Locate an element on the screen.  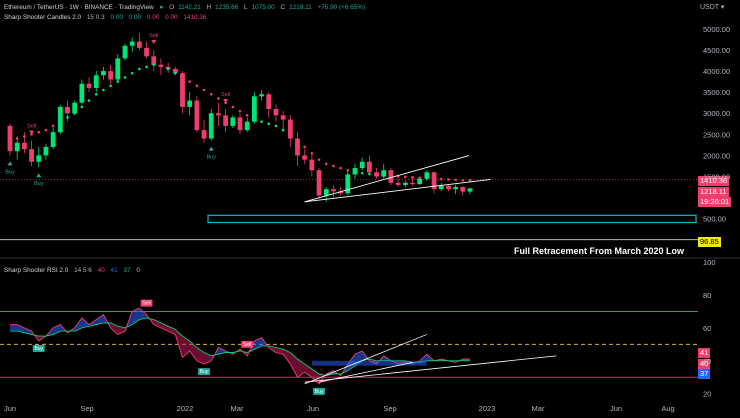
rsi-sell-label: Sell is located at coordinates (146, 304).